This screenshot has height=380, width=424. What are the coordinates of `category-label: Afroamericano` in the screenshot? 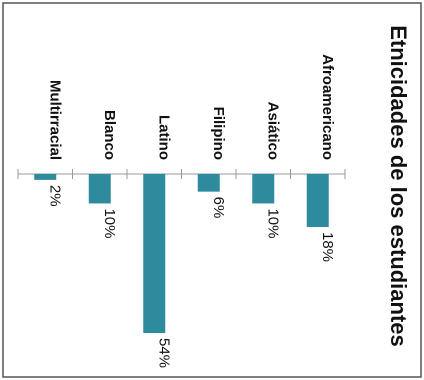 It's located at (327, 107).